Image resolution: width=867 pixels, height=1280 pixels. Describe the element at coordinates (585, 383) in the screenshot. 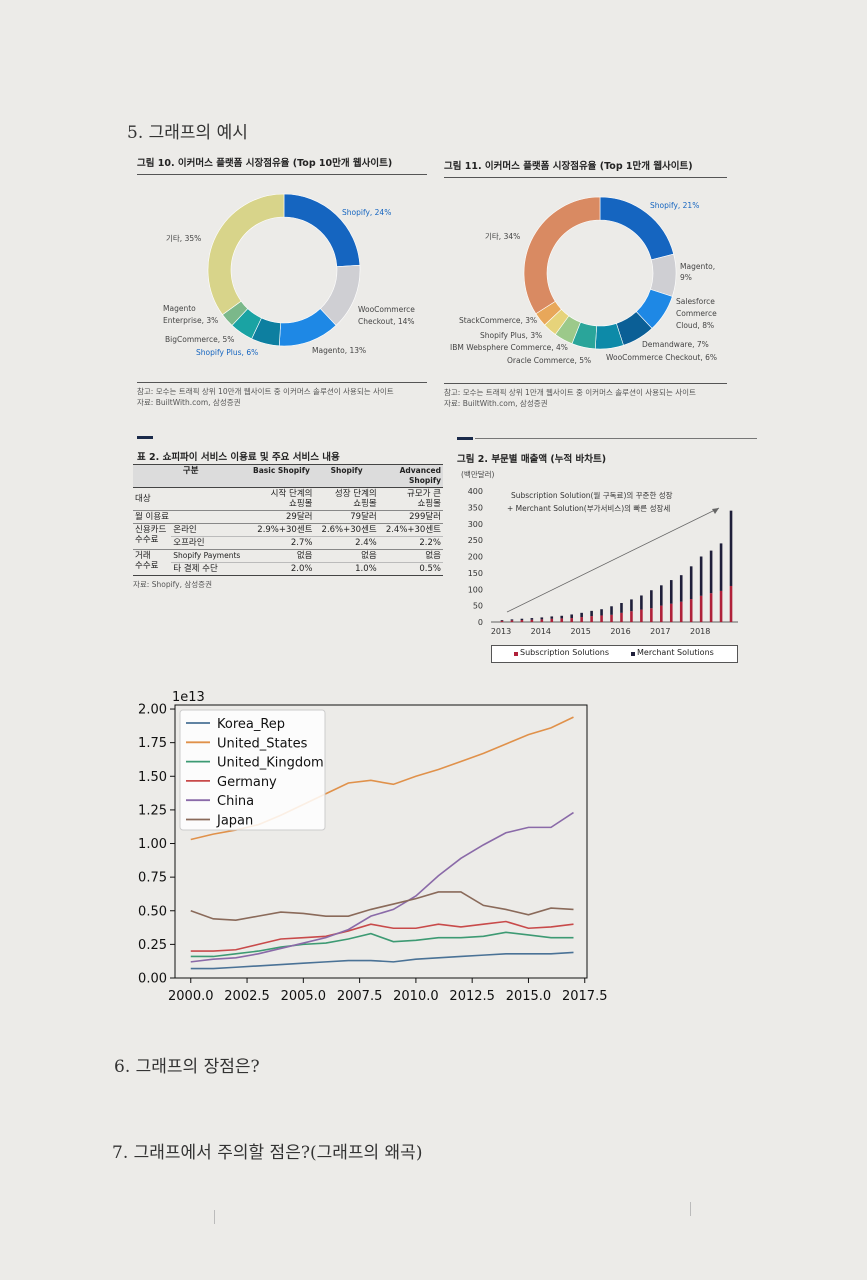

I see `fig11-bottom-rule` at that location.